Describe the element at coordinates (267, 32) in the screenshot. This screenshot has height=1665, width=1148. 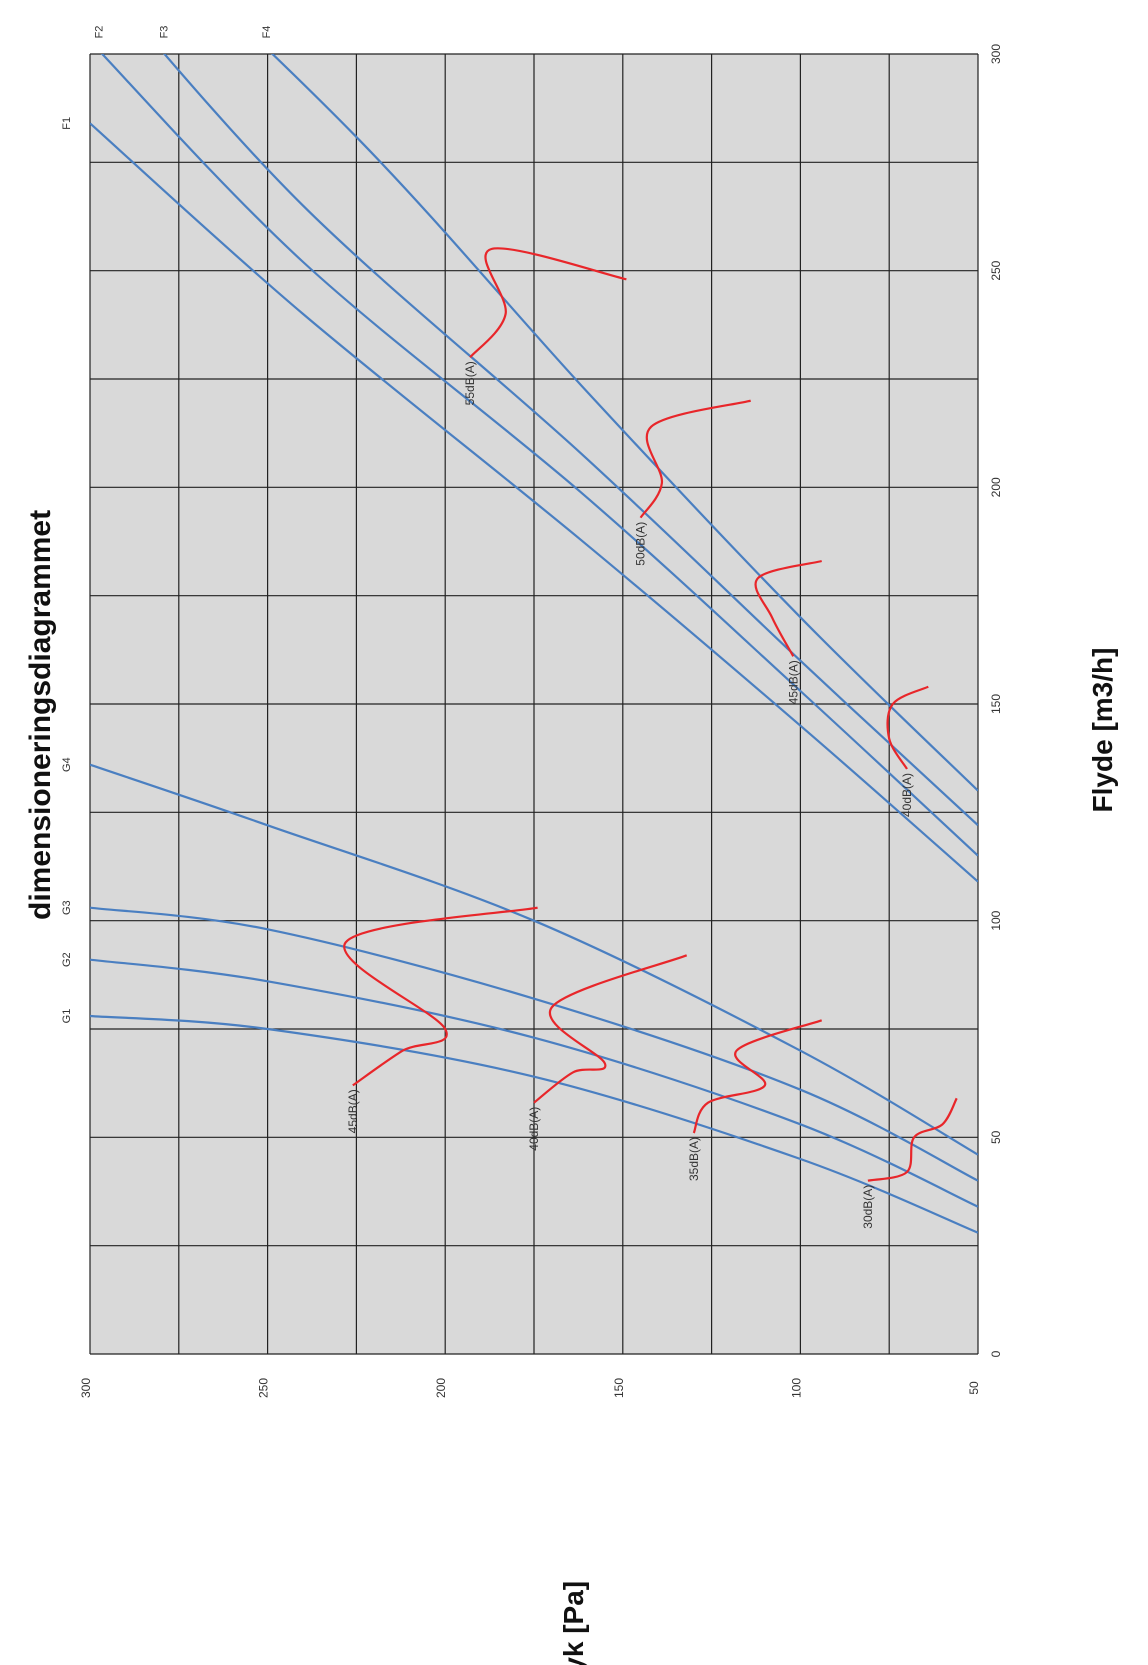
I see `fan-label-f4: F4` at that location.